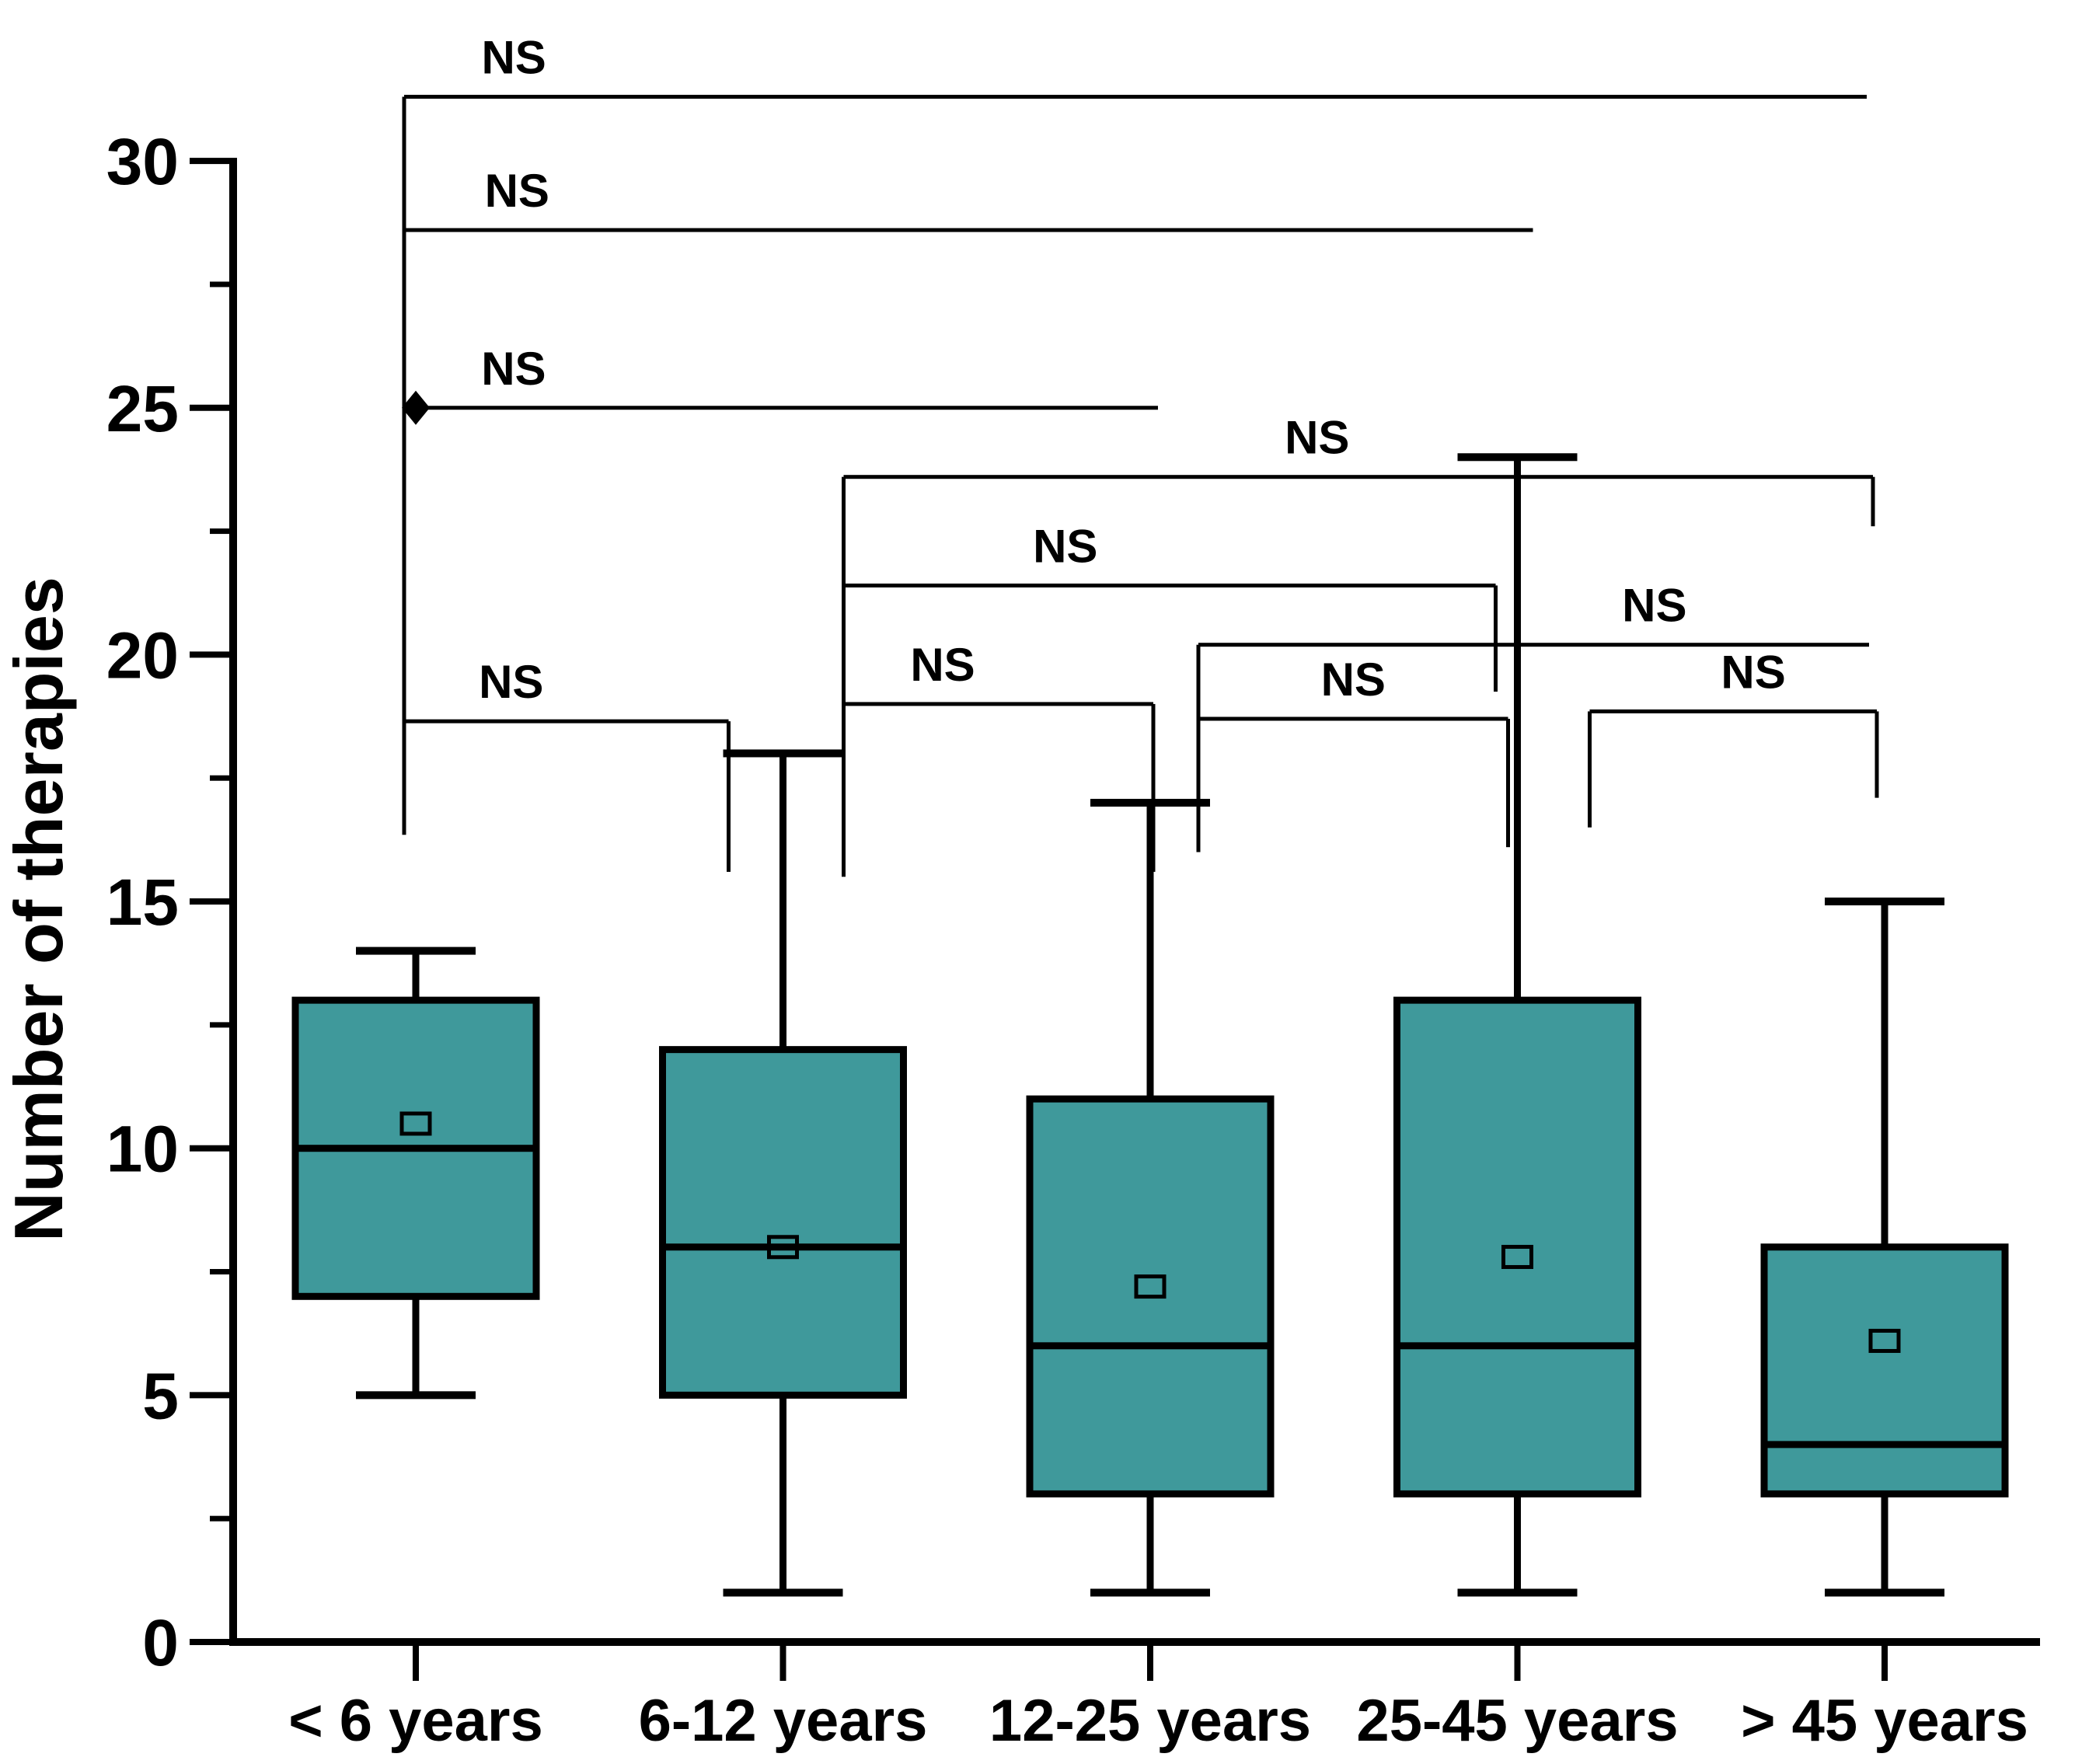 This screenshot has width=2082, height=1764. Describe the element at coordinates (1496, 638) in the screenshot. I see `ns-bracket-2-4-right-drop` at that location.